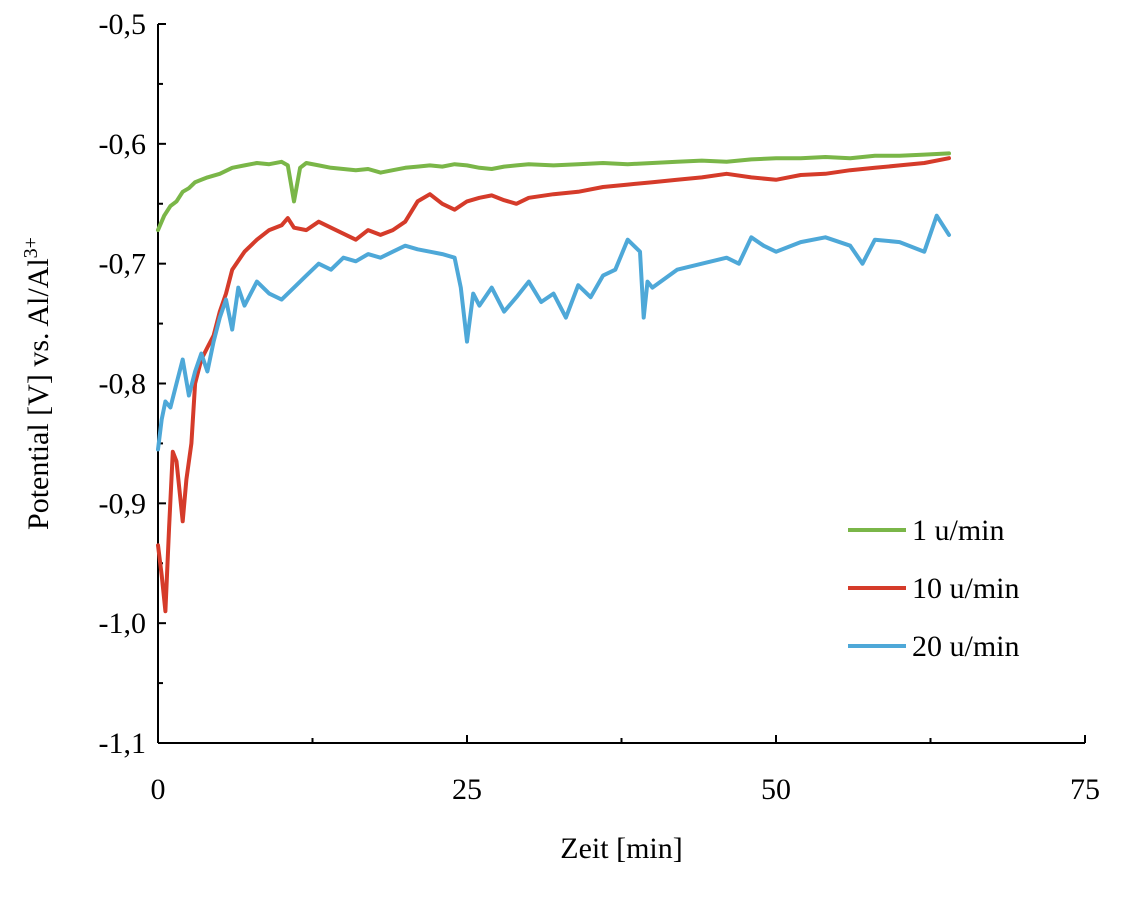 The width and height of the screenshot is (1142, 900). I want to click on y-ticks: -0,5 -0,6 -0,7 -0,8 -0,9 -1,0 -1,1, so click(132, 384).